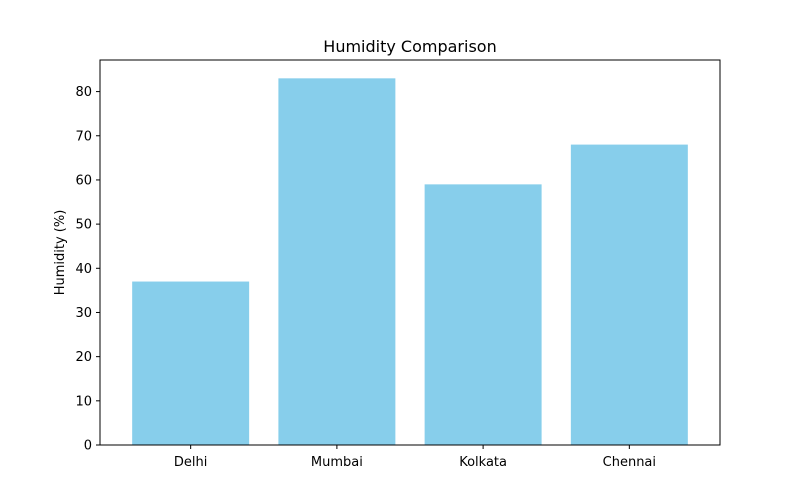 The height and width of the screenshot is (500, 800). Describe the element at coordinates (409, 46) in the screenshot. I see `chart-title: Humidity Comparison` at that location.